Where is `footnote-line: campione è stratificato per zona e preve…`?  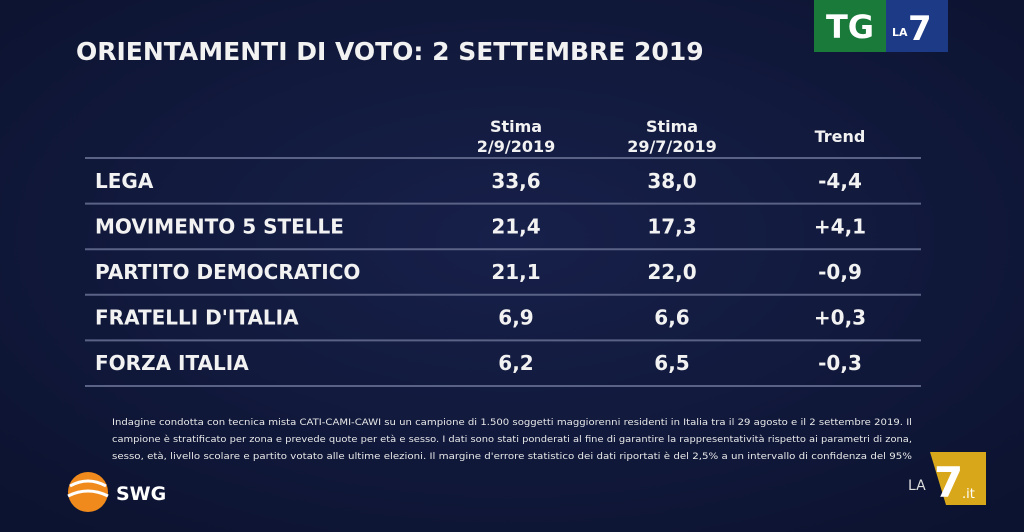 footnote-line: campione è stratificato per zona e preve… is located at coordinates (512, 439).